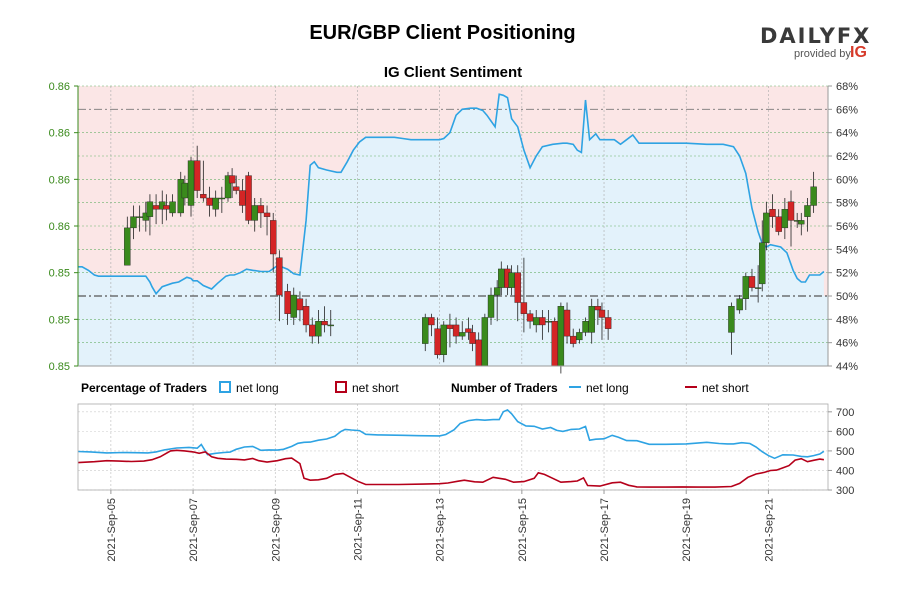  I want to click on percent-tick-label: 66%, so click(847, 110).